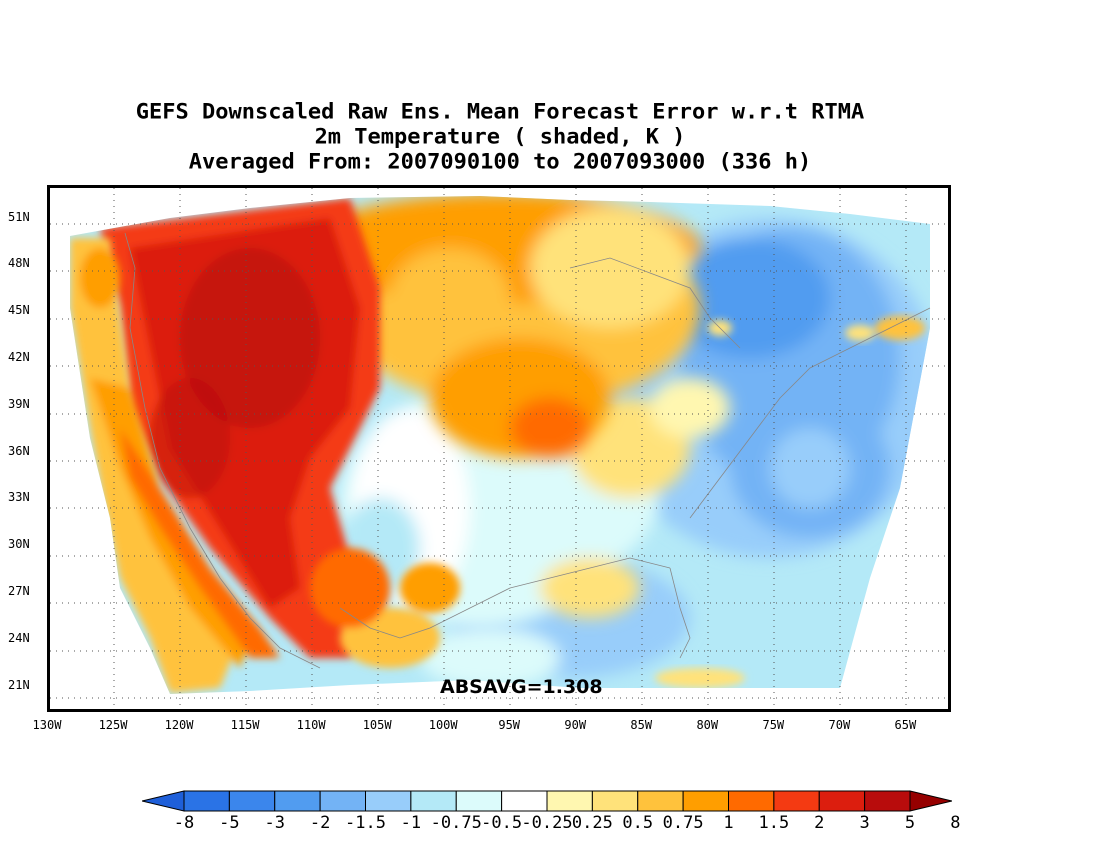 The height and width of the screenshot is (850, 1100). I want to click on lat-tick-label: 42N, so click(19, 357).